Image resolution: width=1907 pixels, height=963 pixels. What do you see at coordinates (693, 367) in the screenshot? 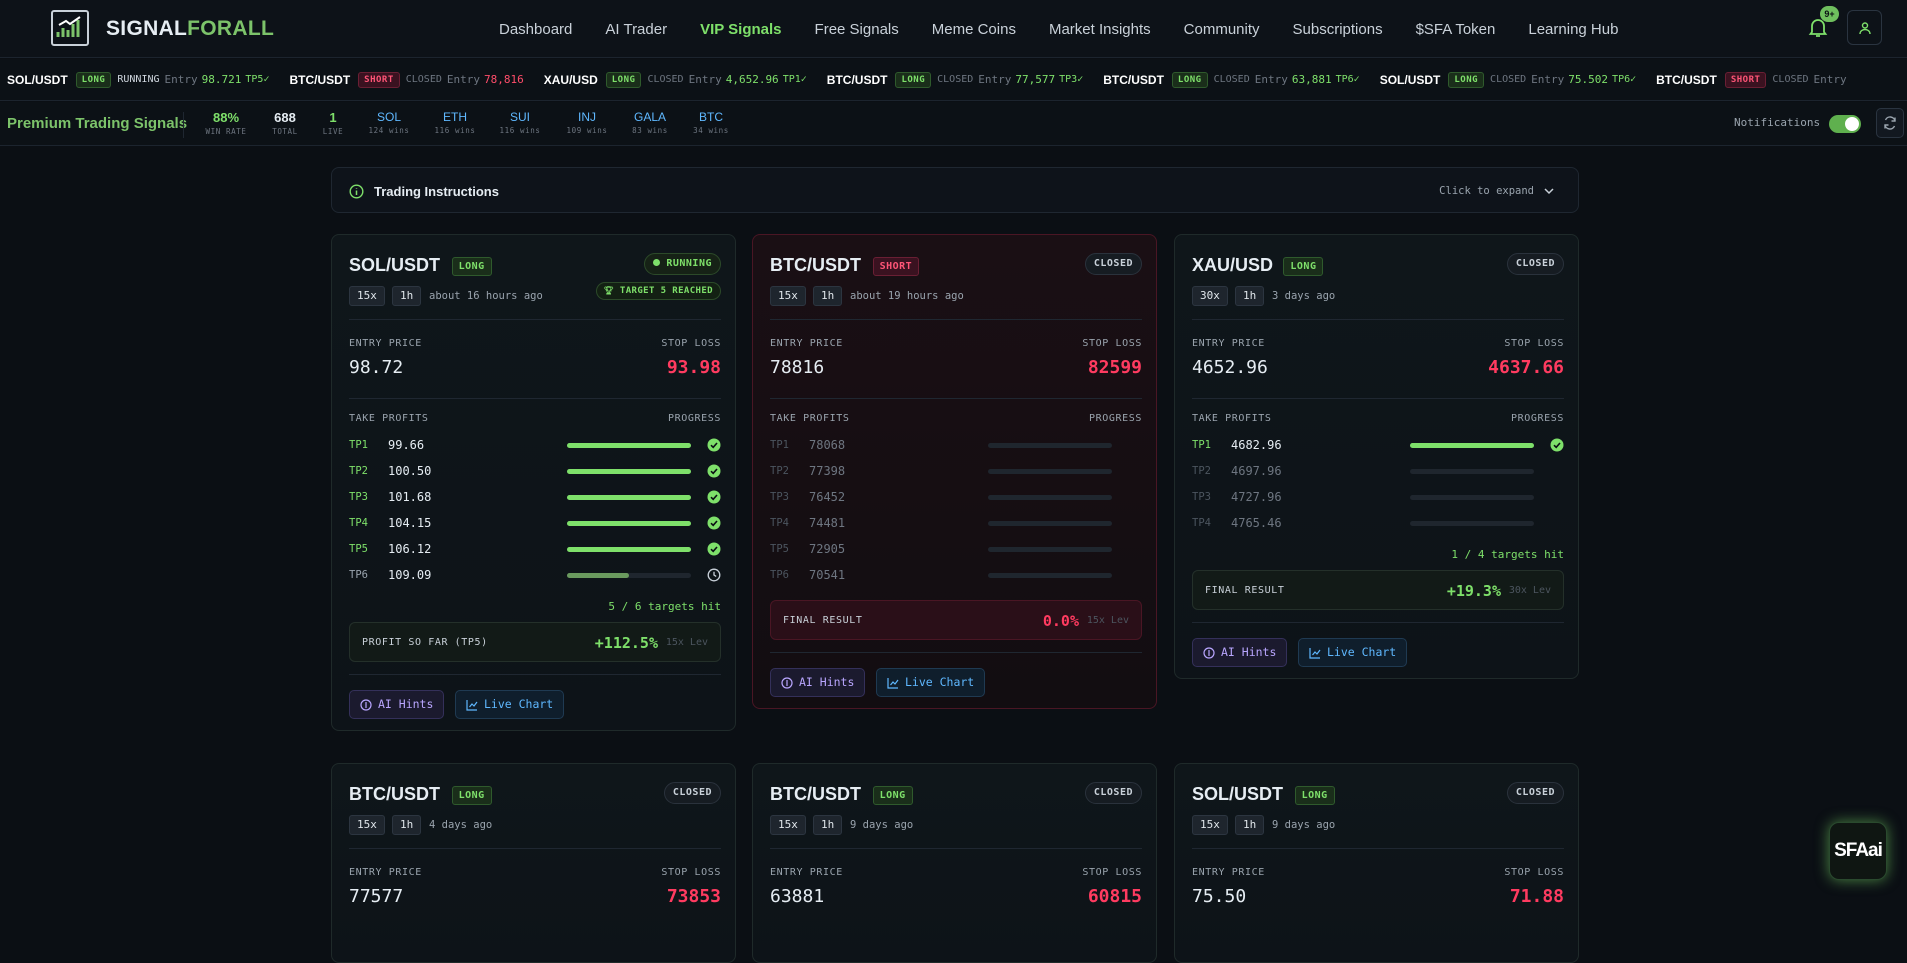
I see `stop-loss-value: 93.98` at bounding box center [693, 367].